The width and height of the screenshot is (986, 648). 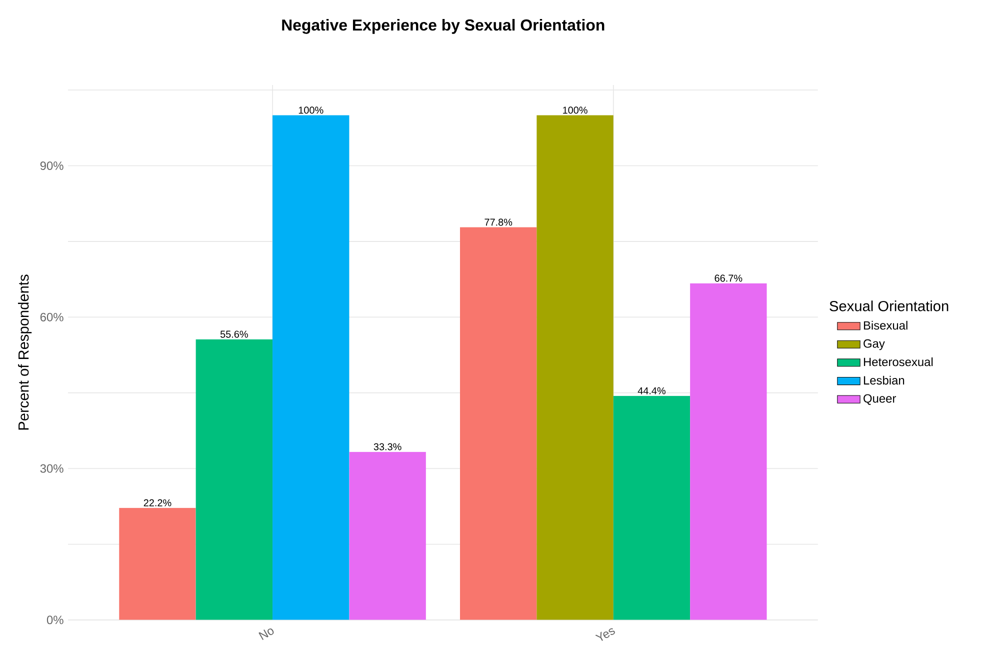 I want to click on y-tick-label: 90%, so click(x=52, y=166).